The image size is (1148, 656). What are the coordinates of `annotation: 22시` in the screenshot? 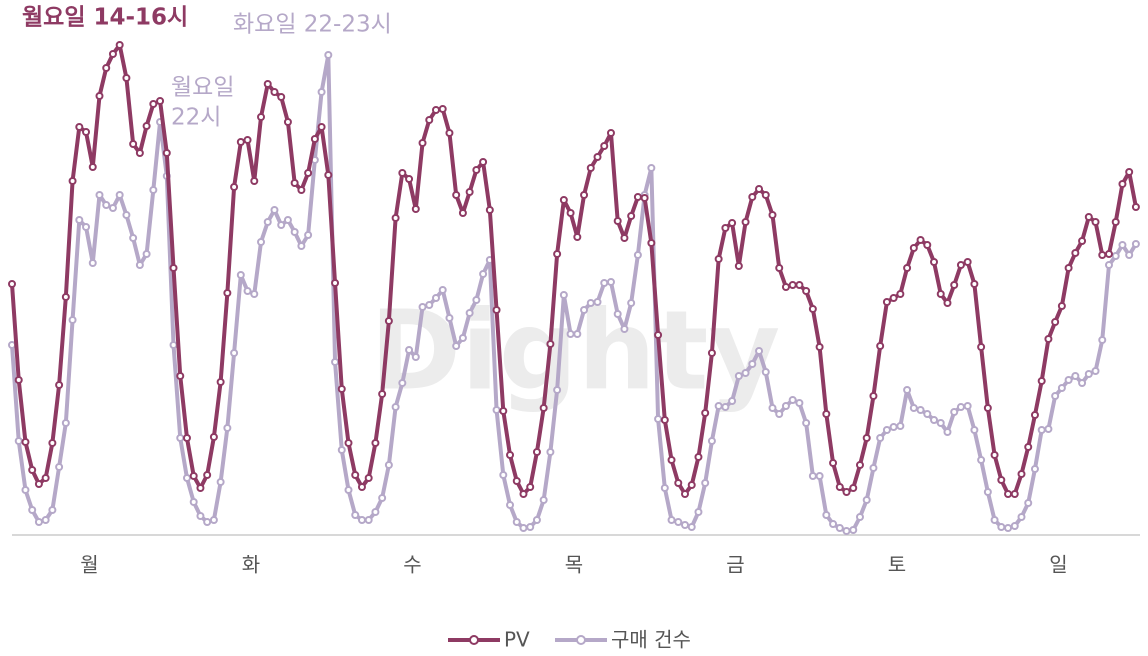 It's located at (196, 118).